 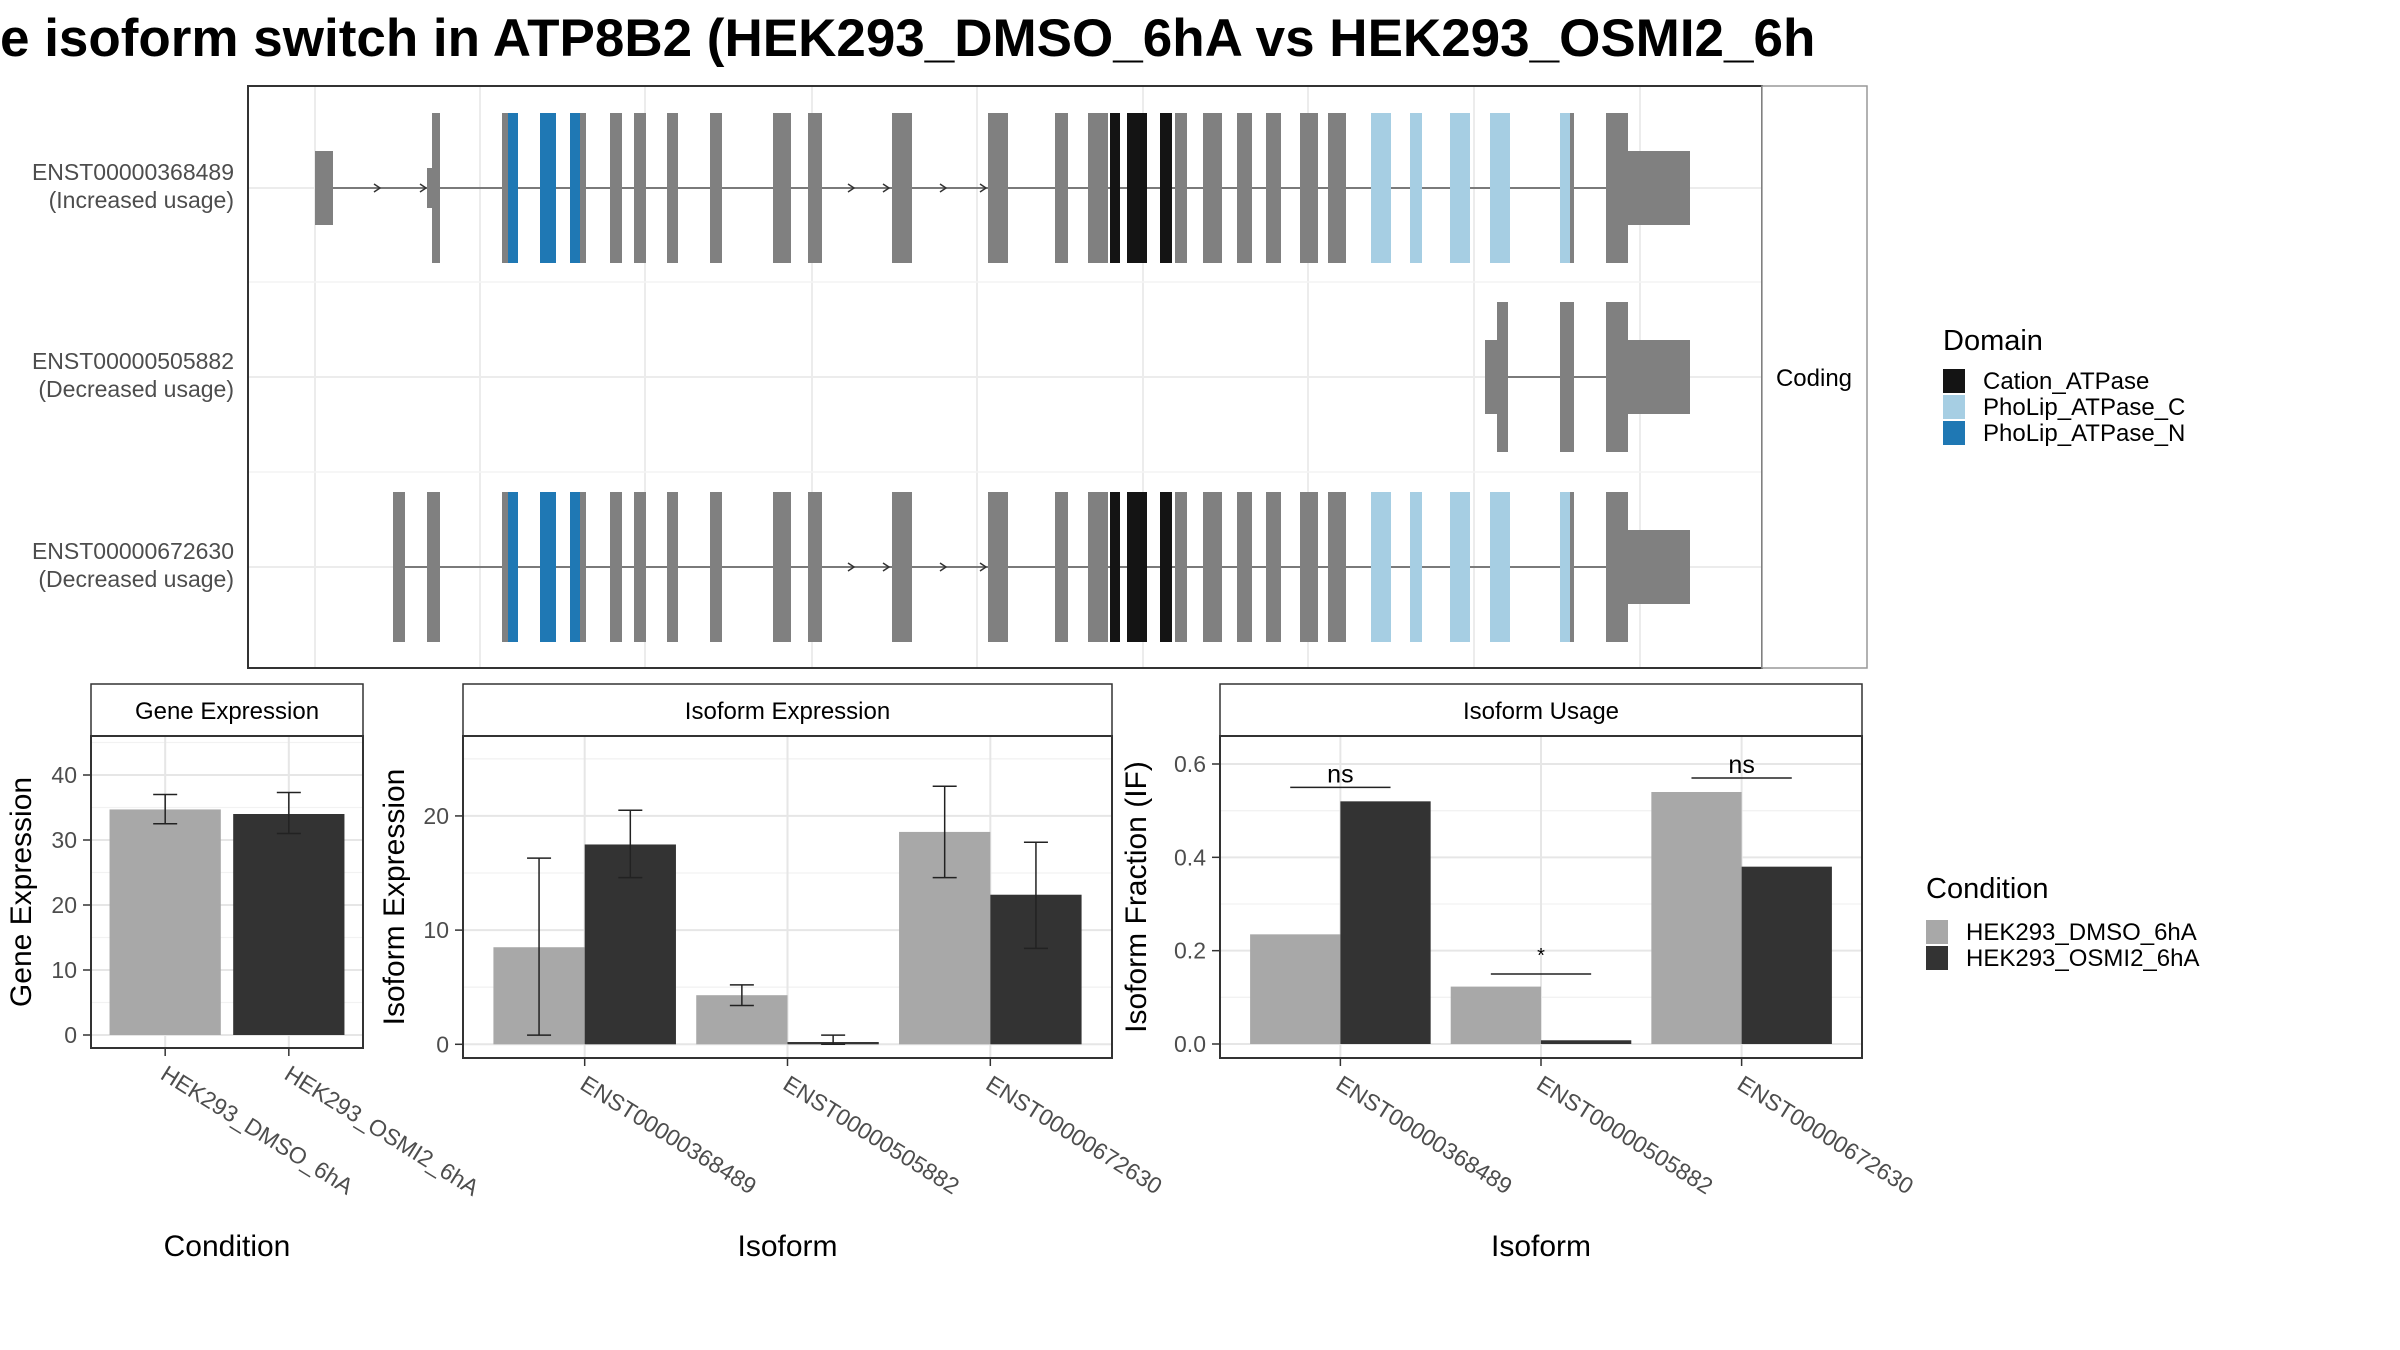 I want to click on y-tick-label: 0.6, so click(x=1190, y=764).